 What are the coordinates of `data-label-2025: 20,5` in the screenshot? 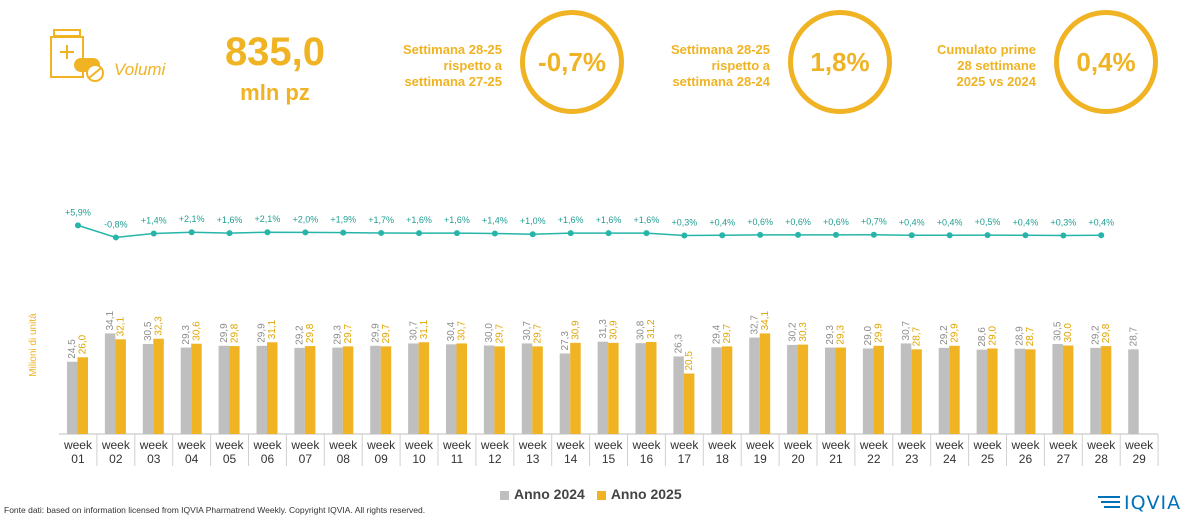 It's located at (689, 361).